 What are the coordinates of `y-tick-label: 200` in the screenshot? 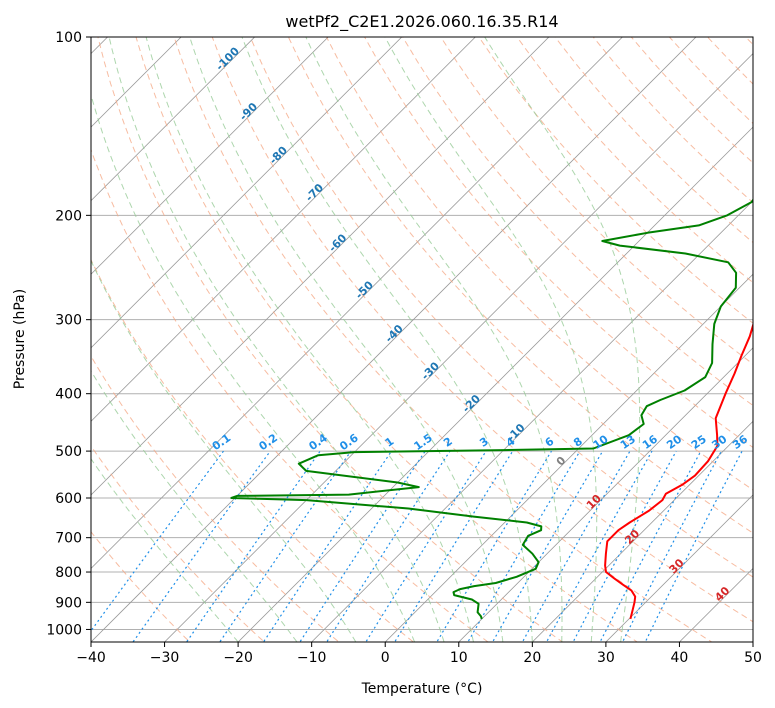 It's located at (68, 216).